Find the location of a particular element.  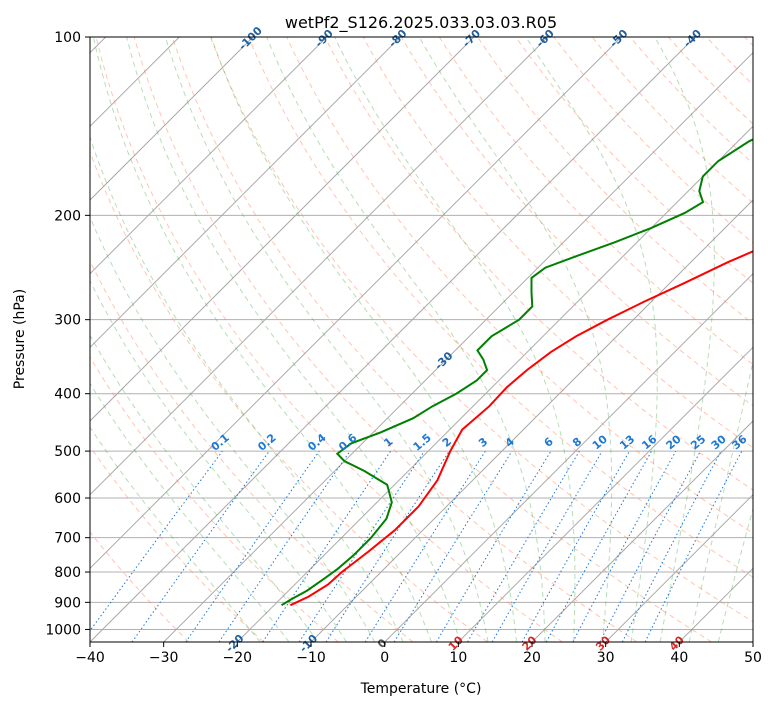

mixing-ratio-label: 30 is located at coordinates (719, 442).